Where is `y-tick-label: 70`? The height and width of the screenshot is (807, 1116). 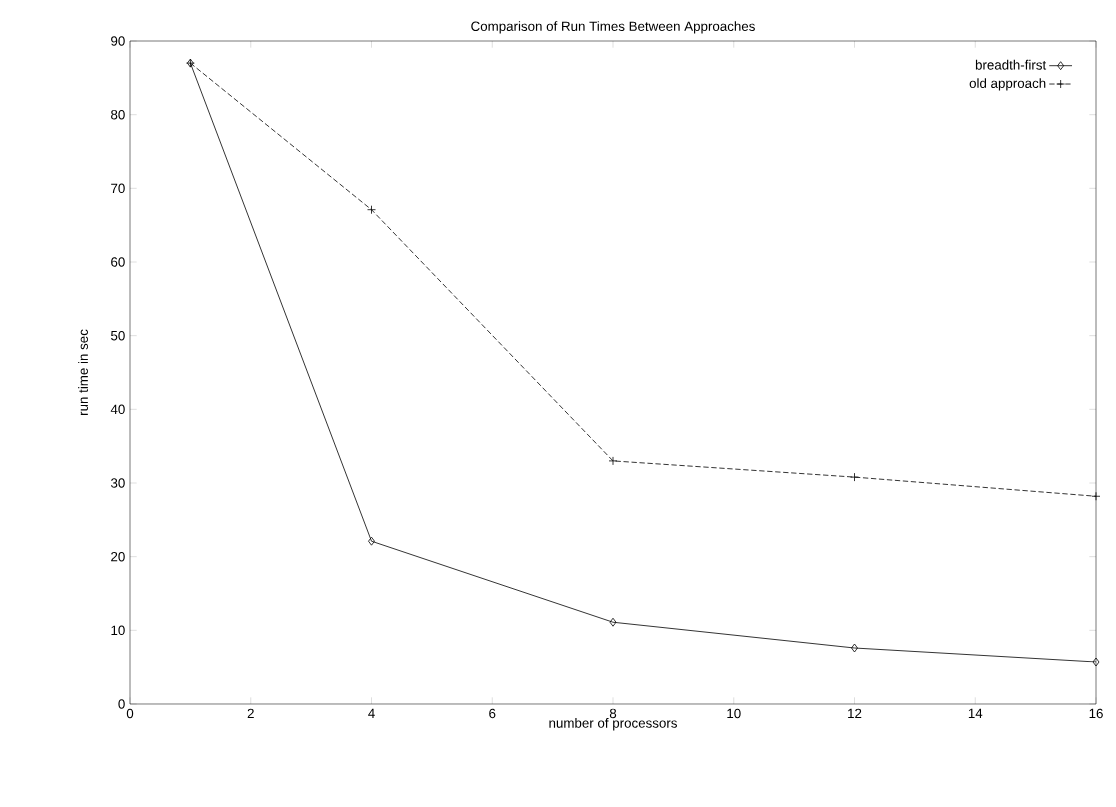 y-tick-label: 70 is located at coordinates (118, 188).